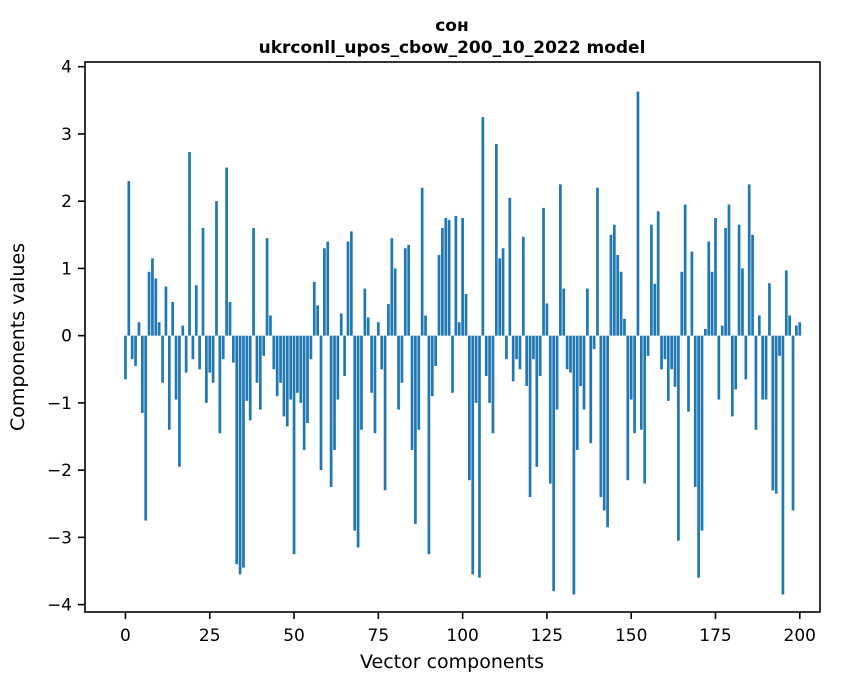 The height and width of the screenshot is (696, 847). I want to click on y-tick-label: −2, so click(59, 471).